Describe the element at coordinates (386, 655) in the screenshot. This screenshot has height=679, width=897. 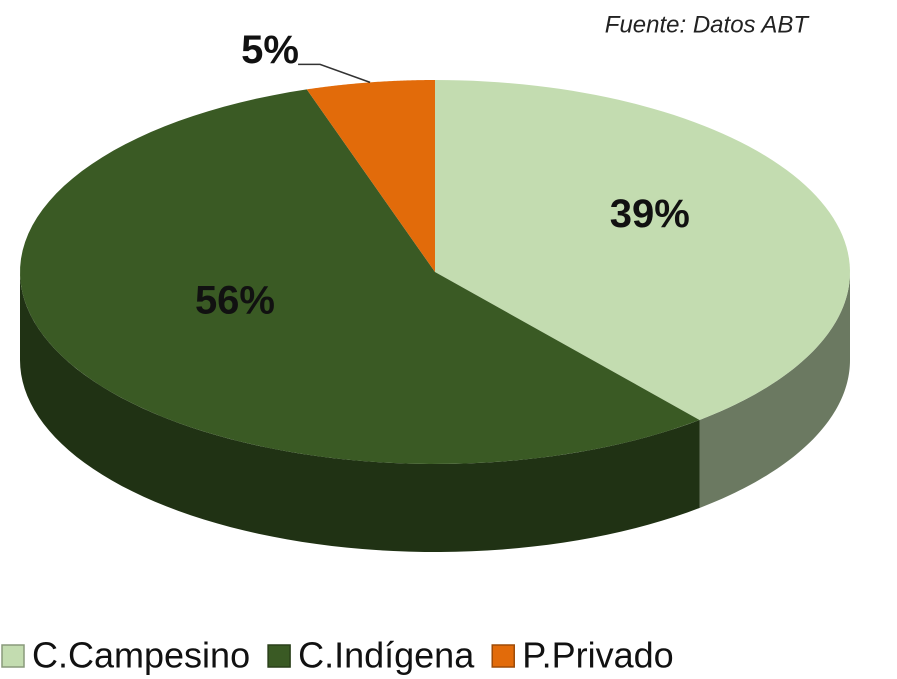
I see `legend-label: C.Indígena` at that location.